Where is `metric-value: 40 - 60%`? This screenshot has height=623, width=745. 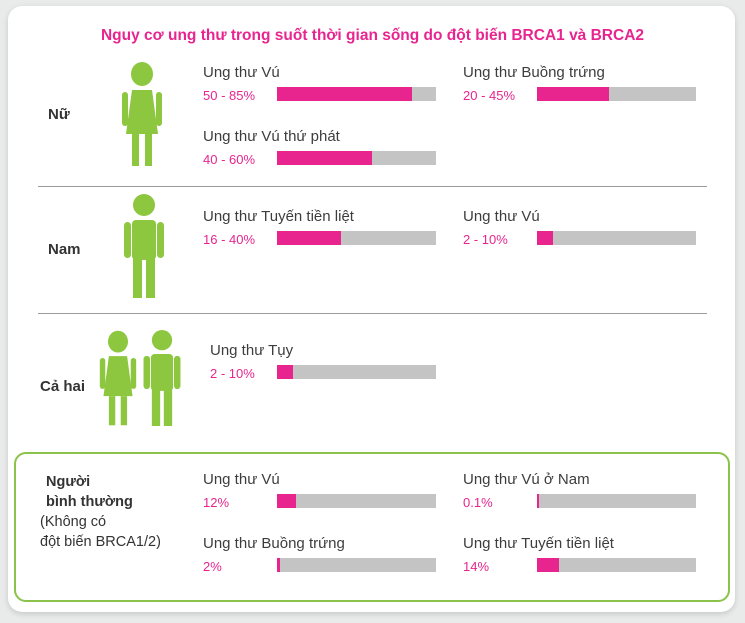
metric-value: 40 - 60% is located at coordinates (229, 159).